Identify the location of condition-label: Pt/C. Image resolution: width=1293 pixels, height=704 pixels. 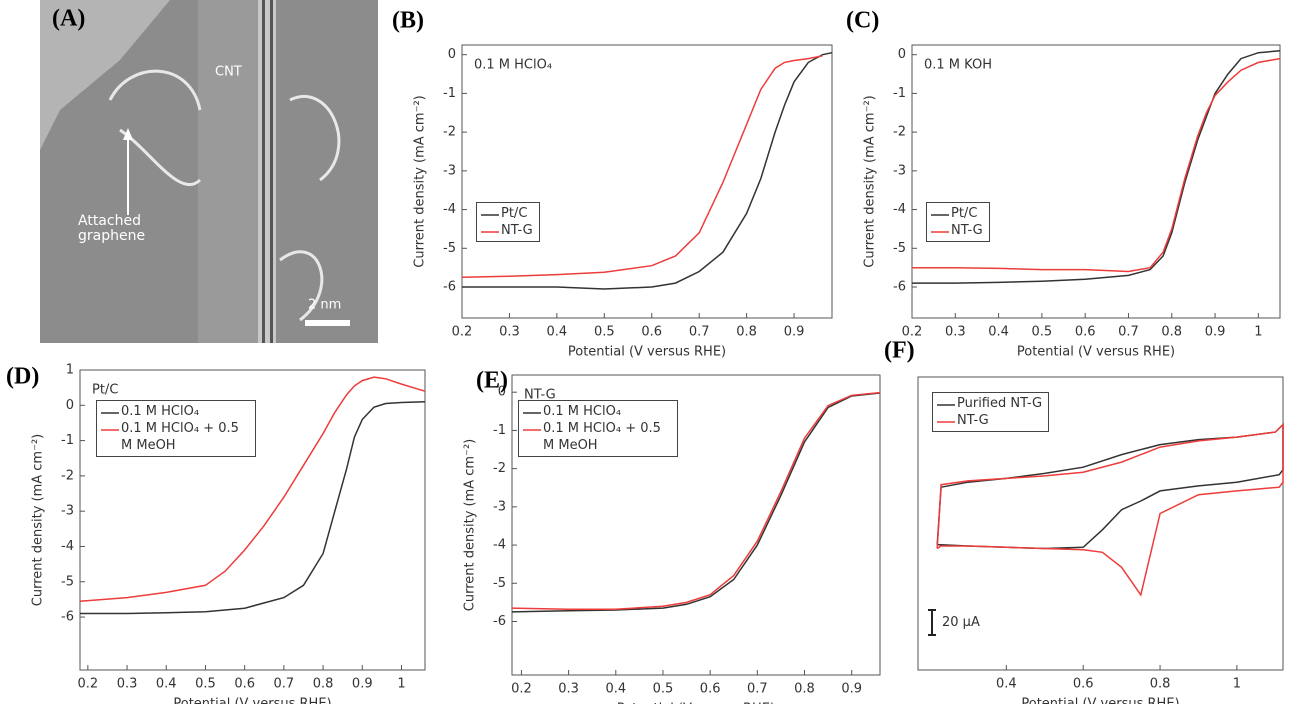
(105, 390).